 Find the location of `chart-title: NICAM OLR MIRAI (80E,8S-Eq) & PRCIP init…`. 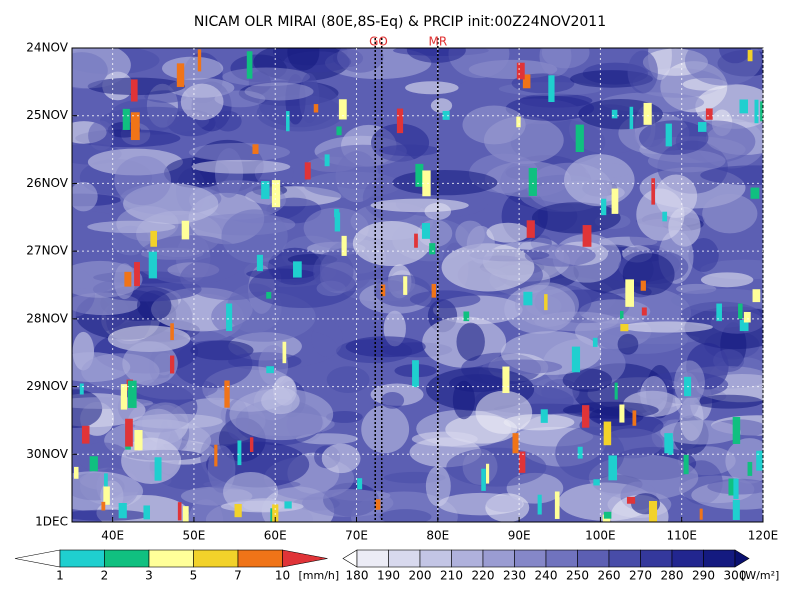

chart-title: NICAM OLR MIRAI (80E,8S-Eq) & PRCIP init… is located at coordinates (400, 22).